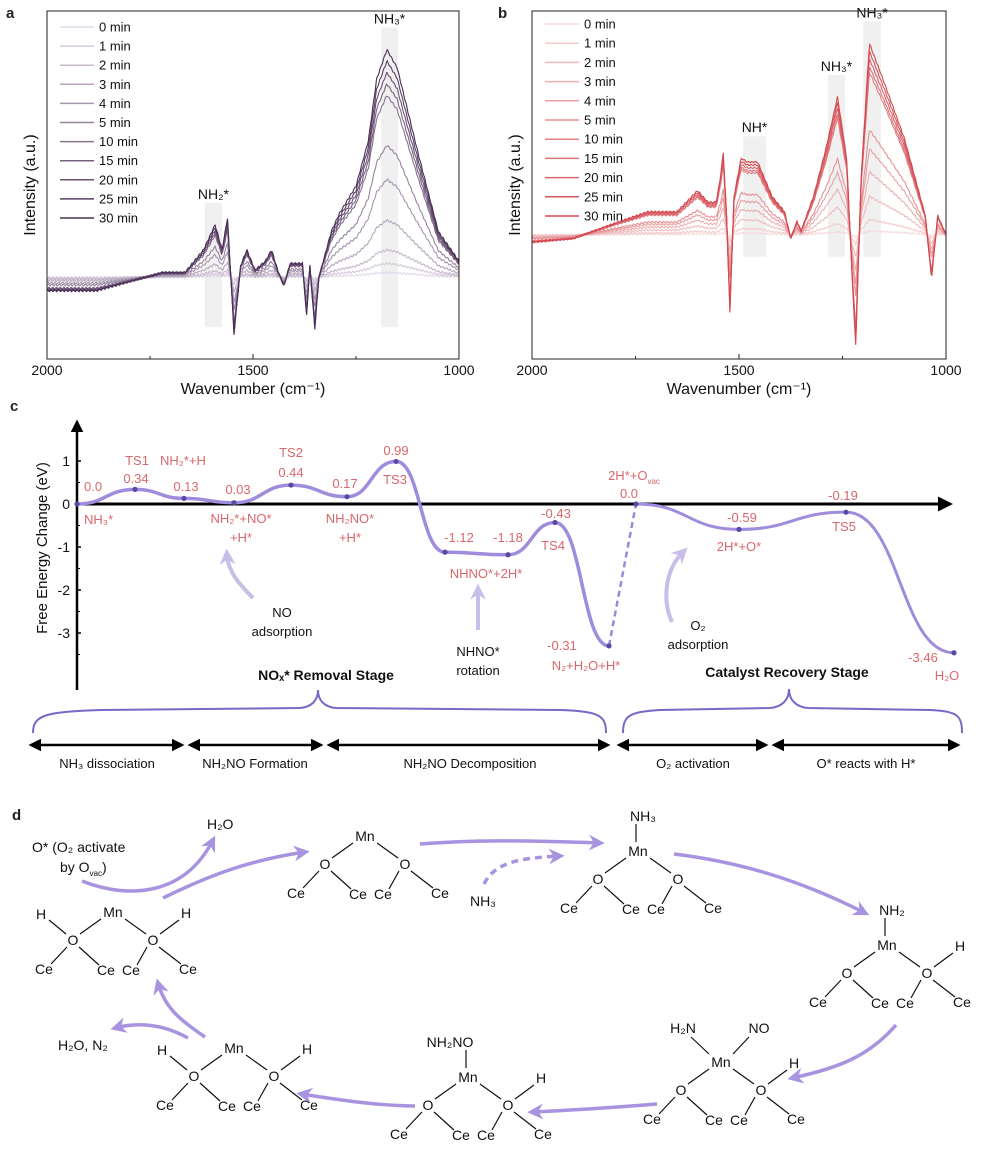  Describe the element at coordinates (477, 651) in the screenshot. I see `annotation-nhno: NHNO*` at that location.